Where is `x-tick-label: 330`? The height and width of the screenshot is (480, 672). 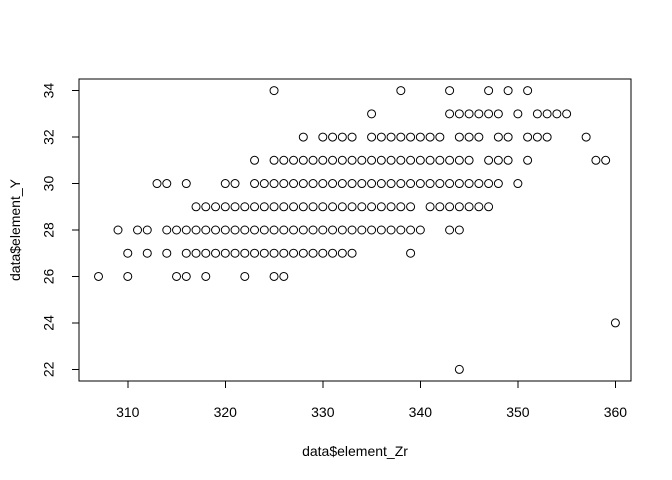
x-tick-label: 330 is located at coordinates (323, 412).